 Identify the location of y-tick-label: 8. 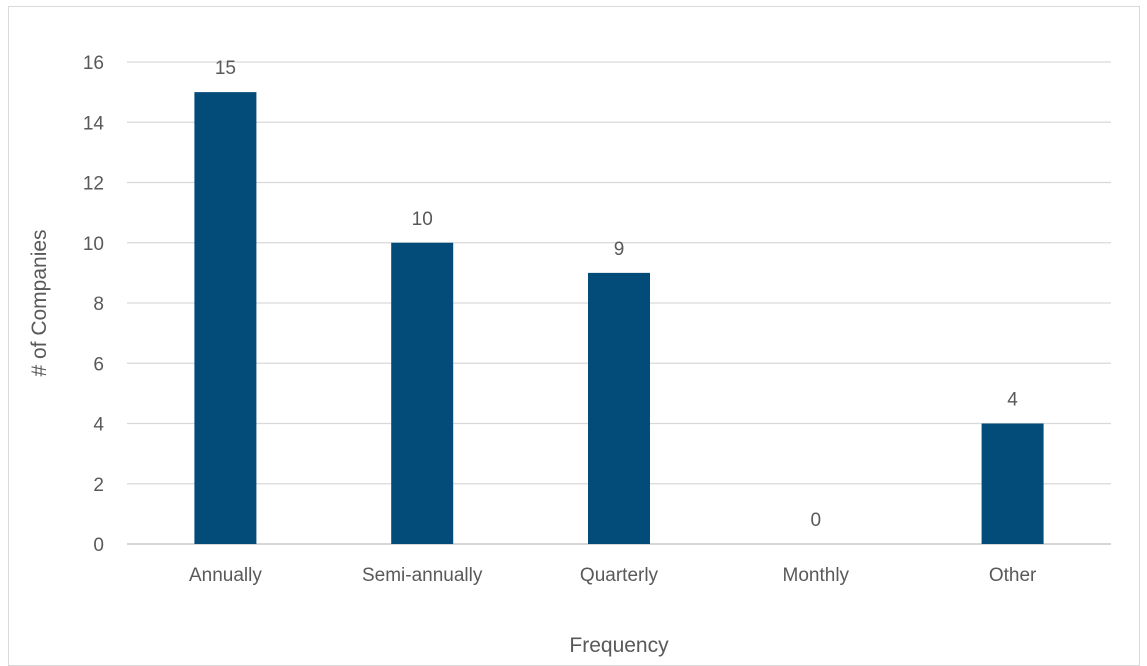
(98, 304).